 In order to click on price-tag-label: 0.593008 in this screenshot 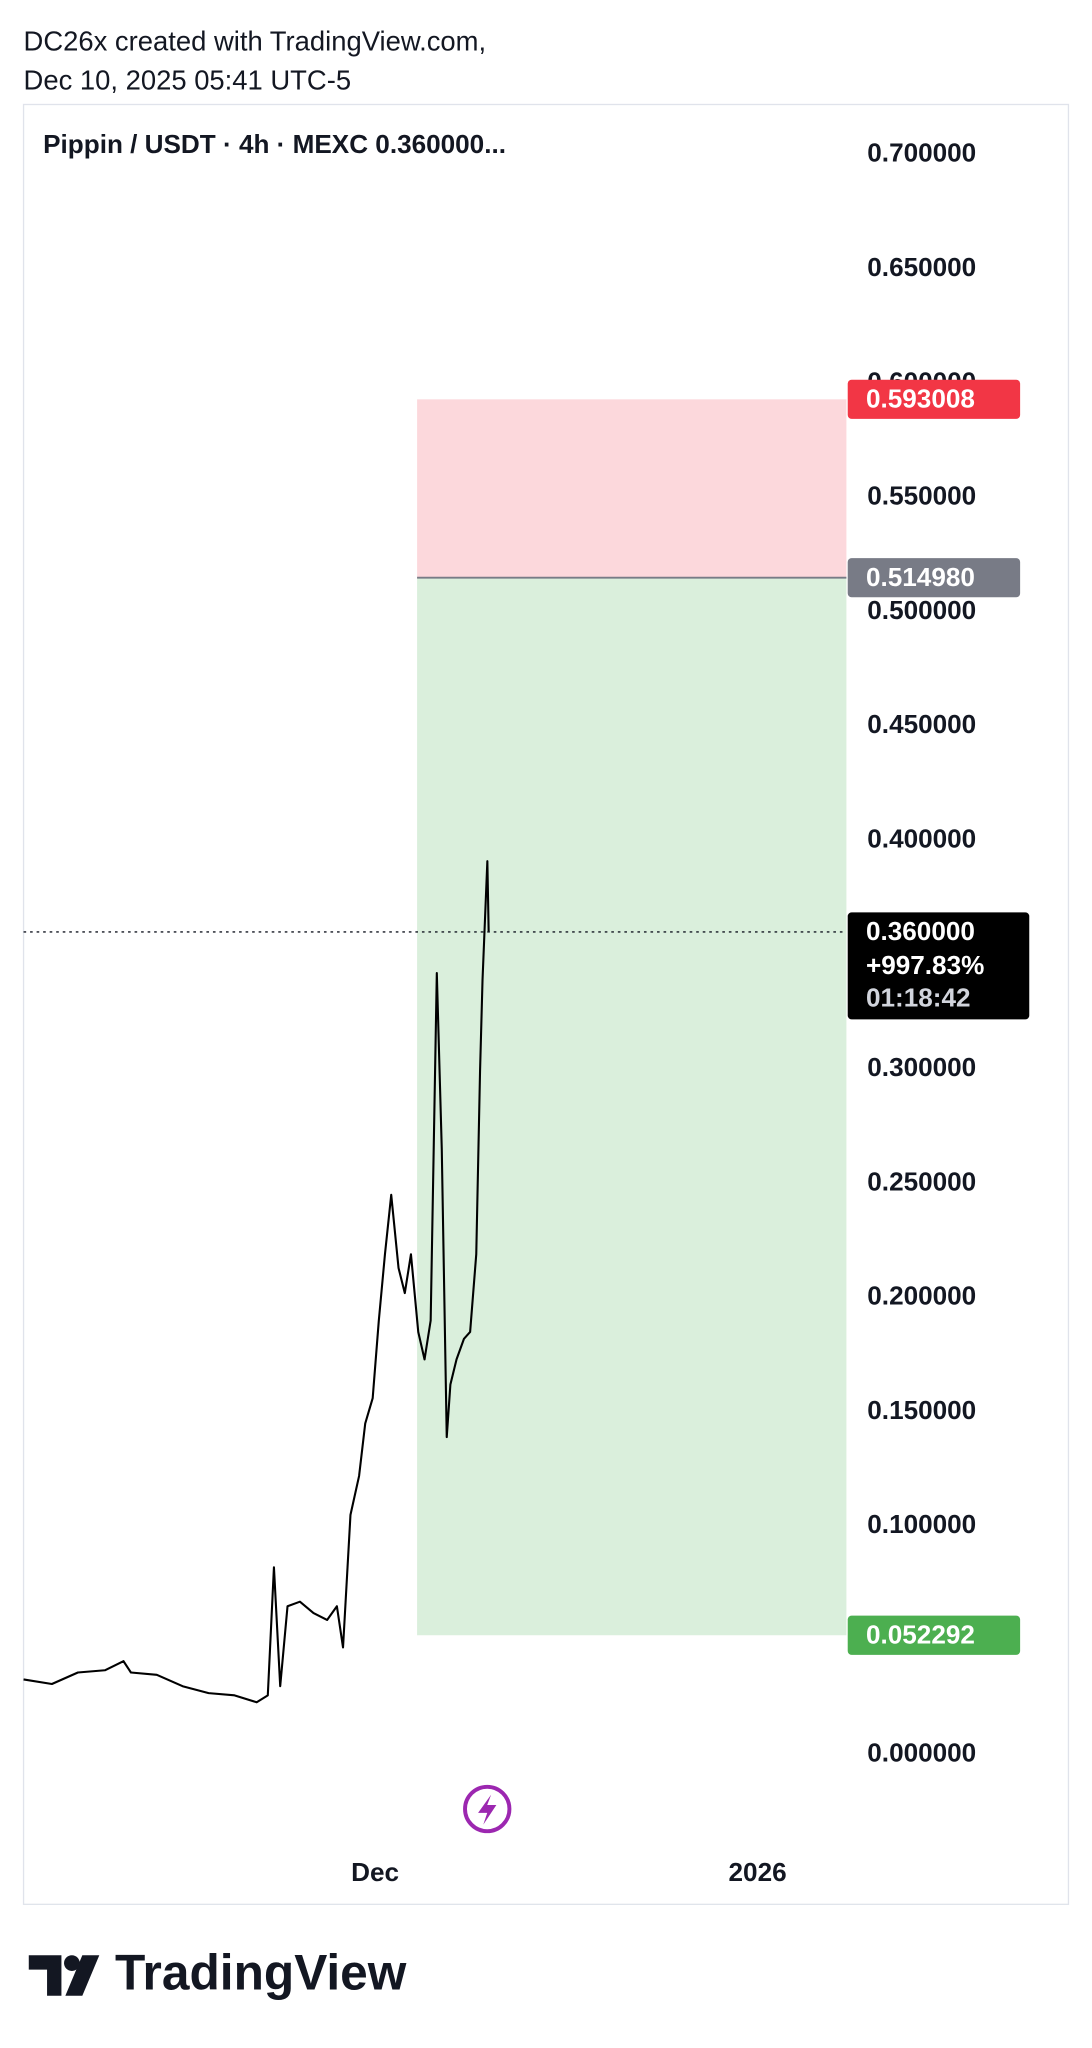, I will do `click(920, 399)`.